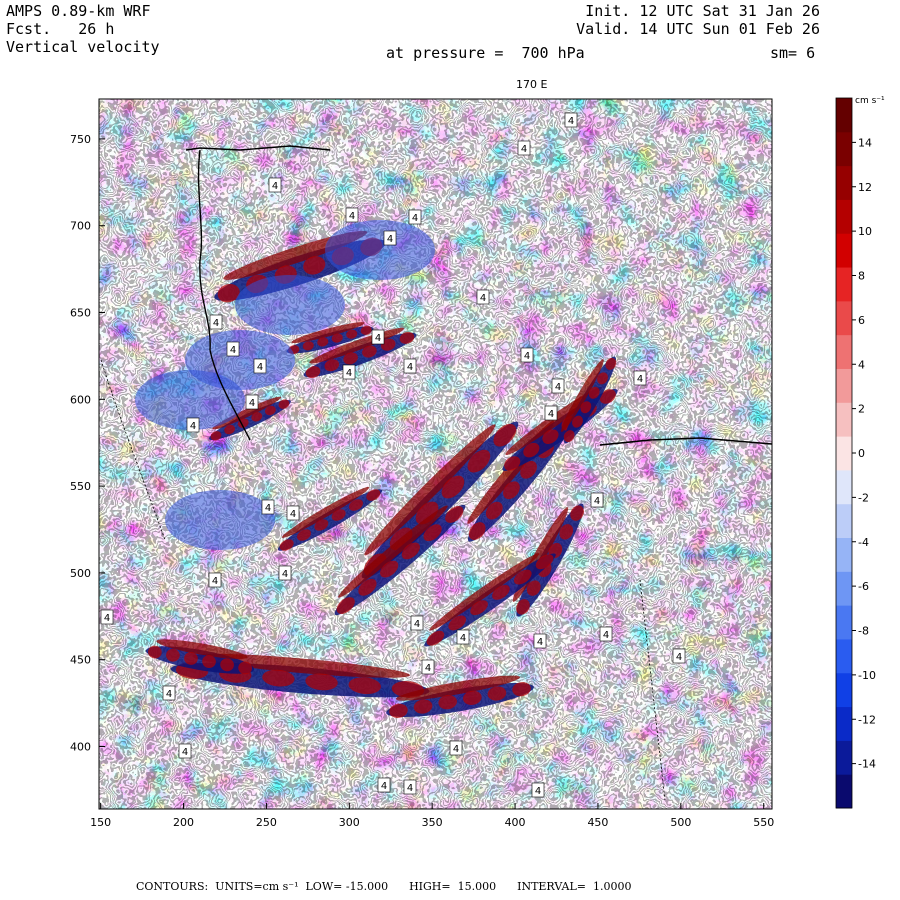 This screenshot has width=900, height=900. Describe the element at coordinates (861, 453) in the screenshot. I see `colorbar-tick-label: 0` at that location.